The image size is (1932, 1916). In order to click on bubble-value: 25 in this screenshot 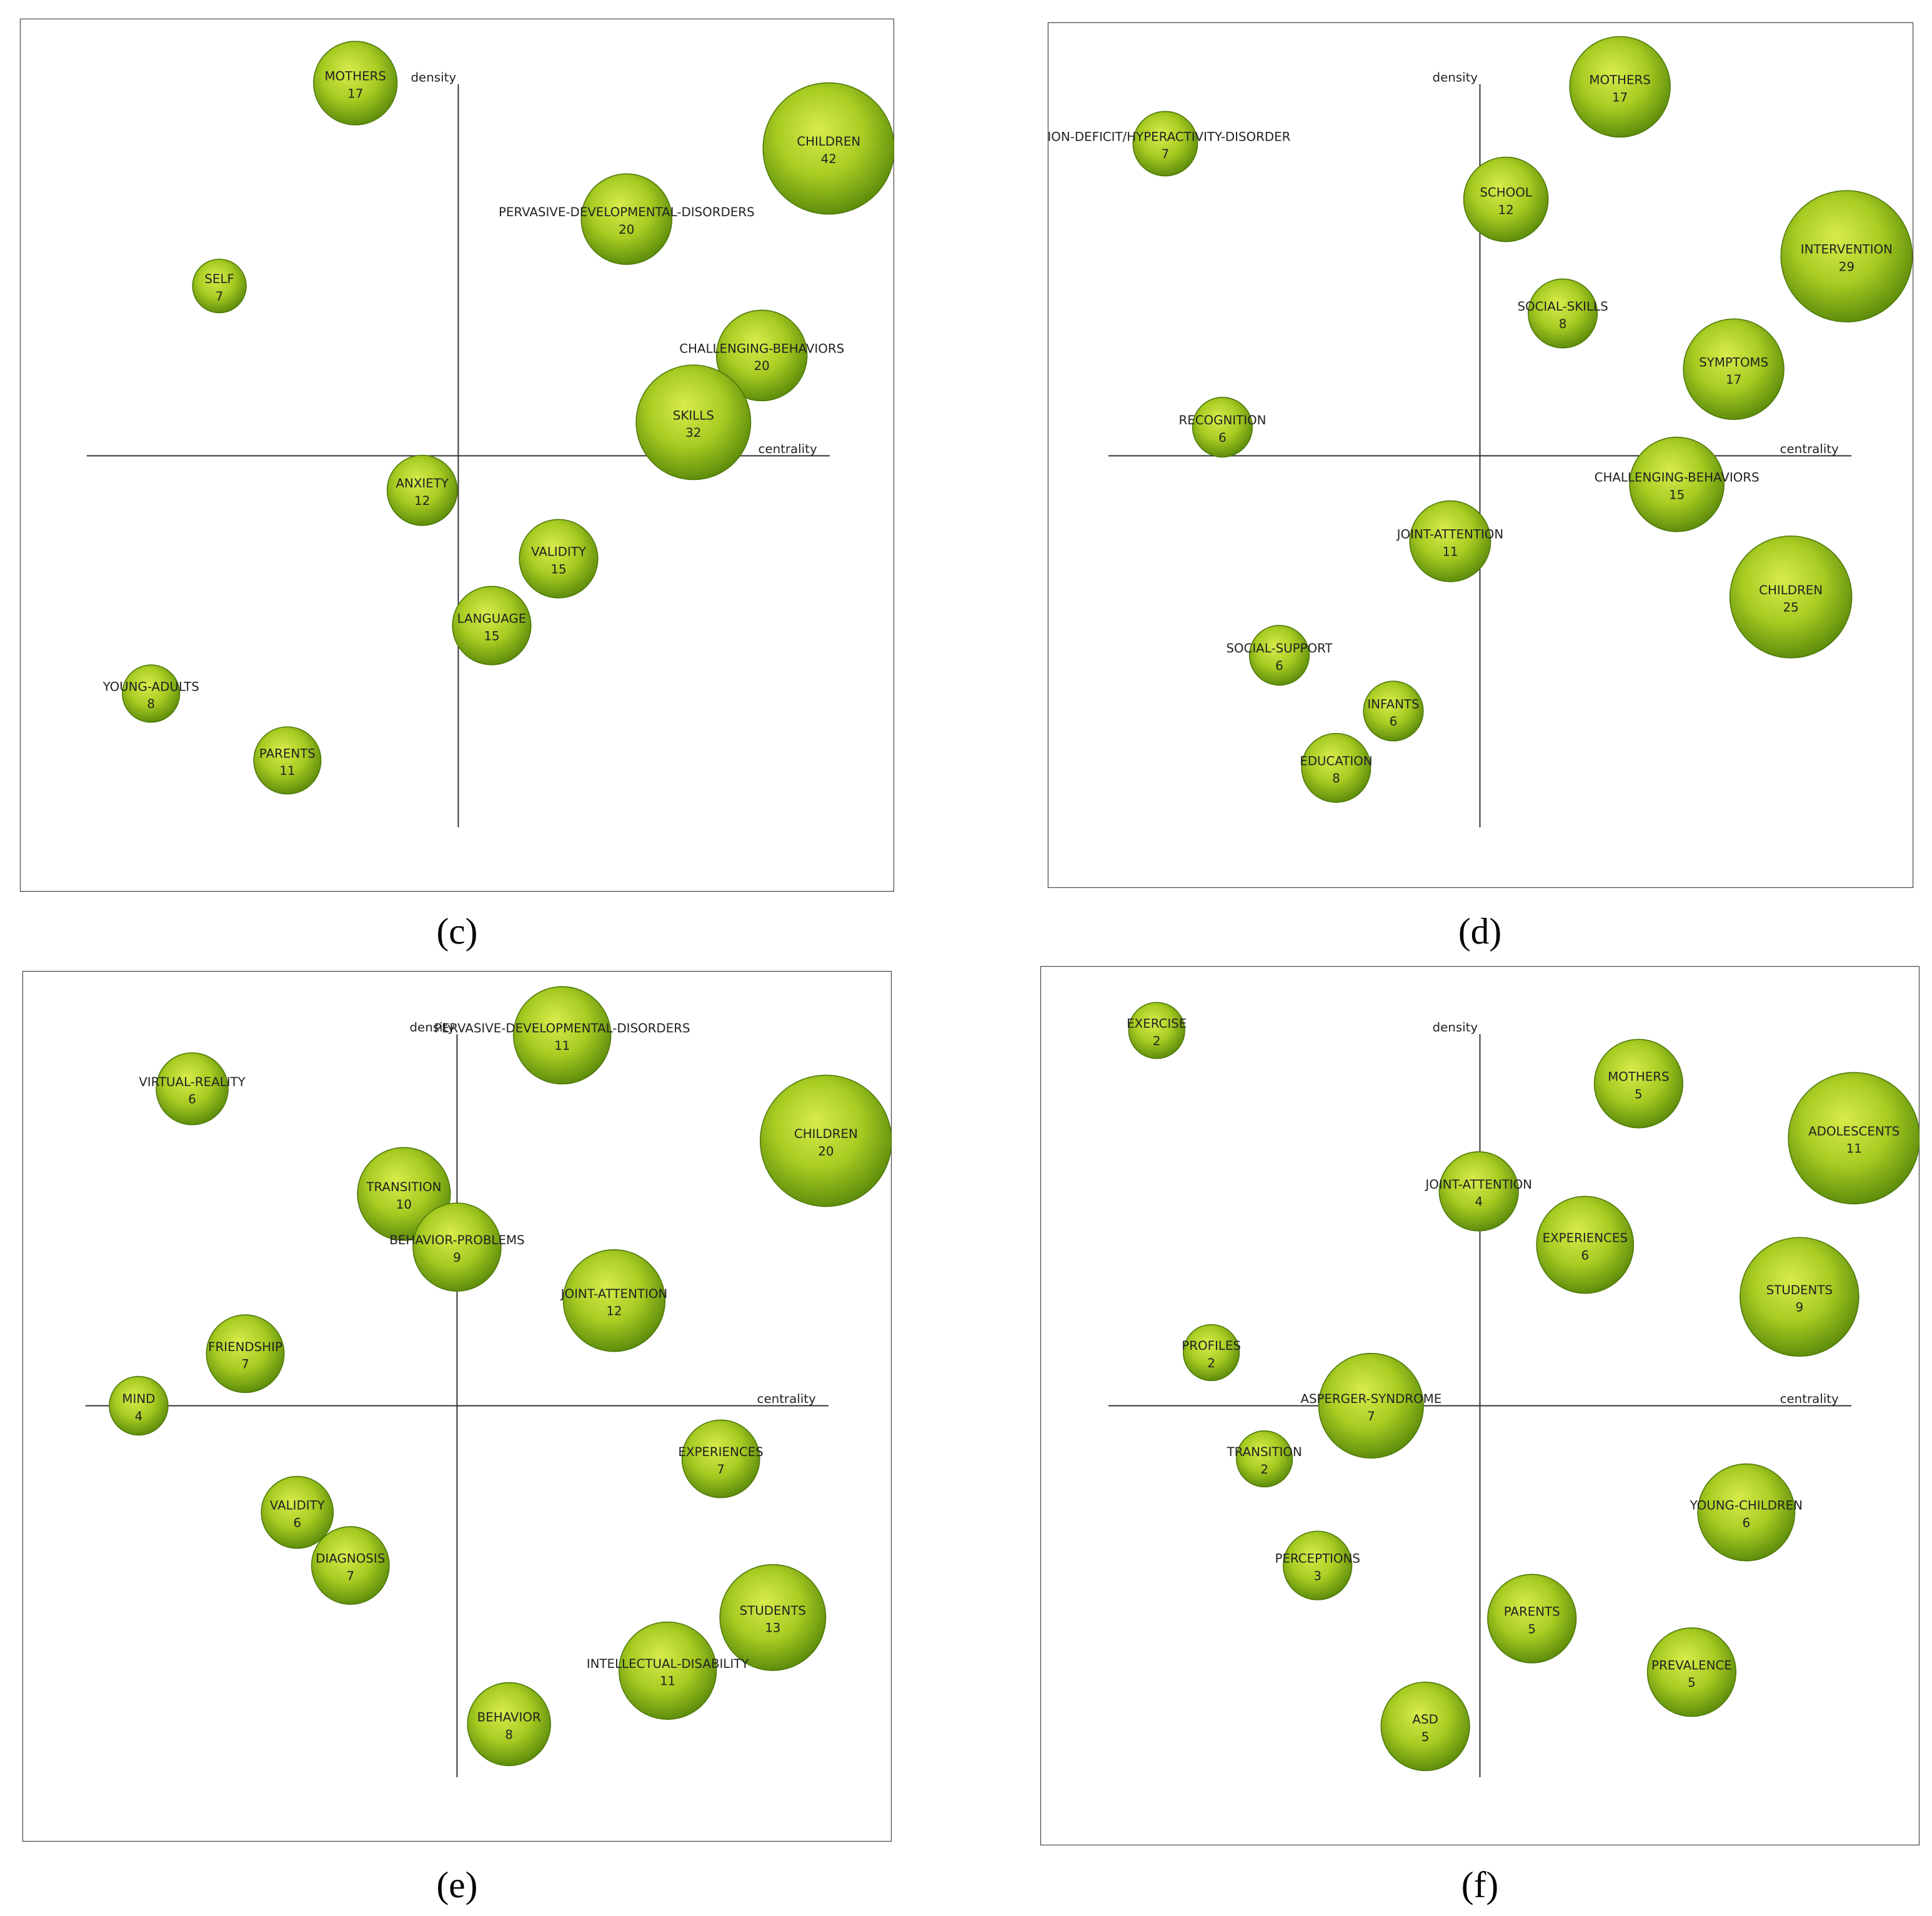, I will do `click(1791, 608)`.